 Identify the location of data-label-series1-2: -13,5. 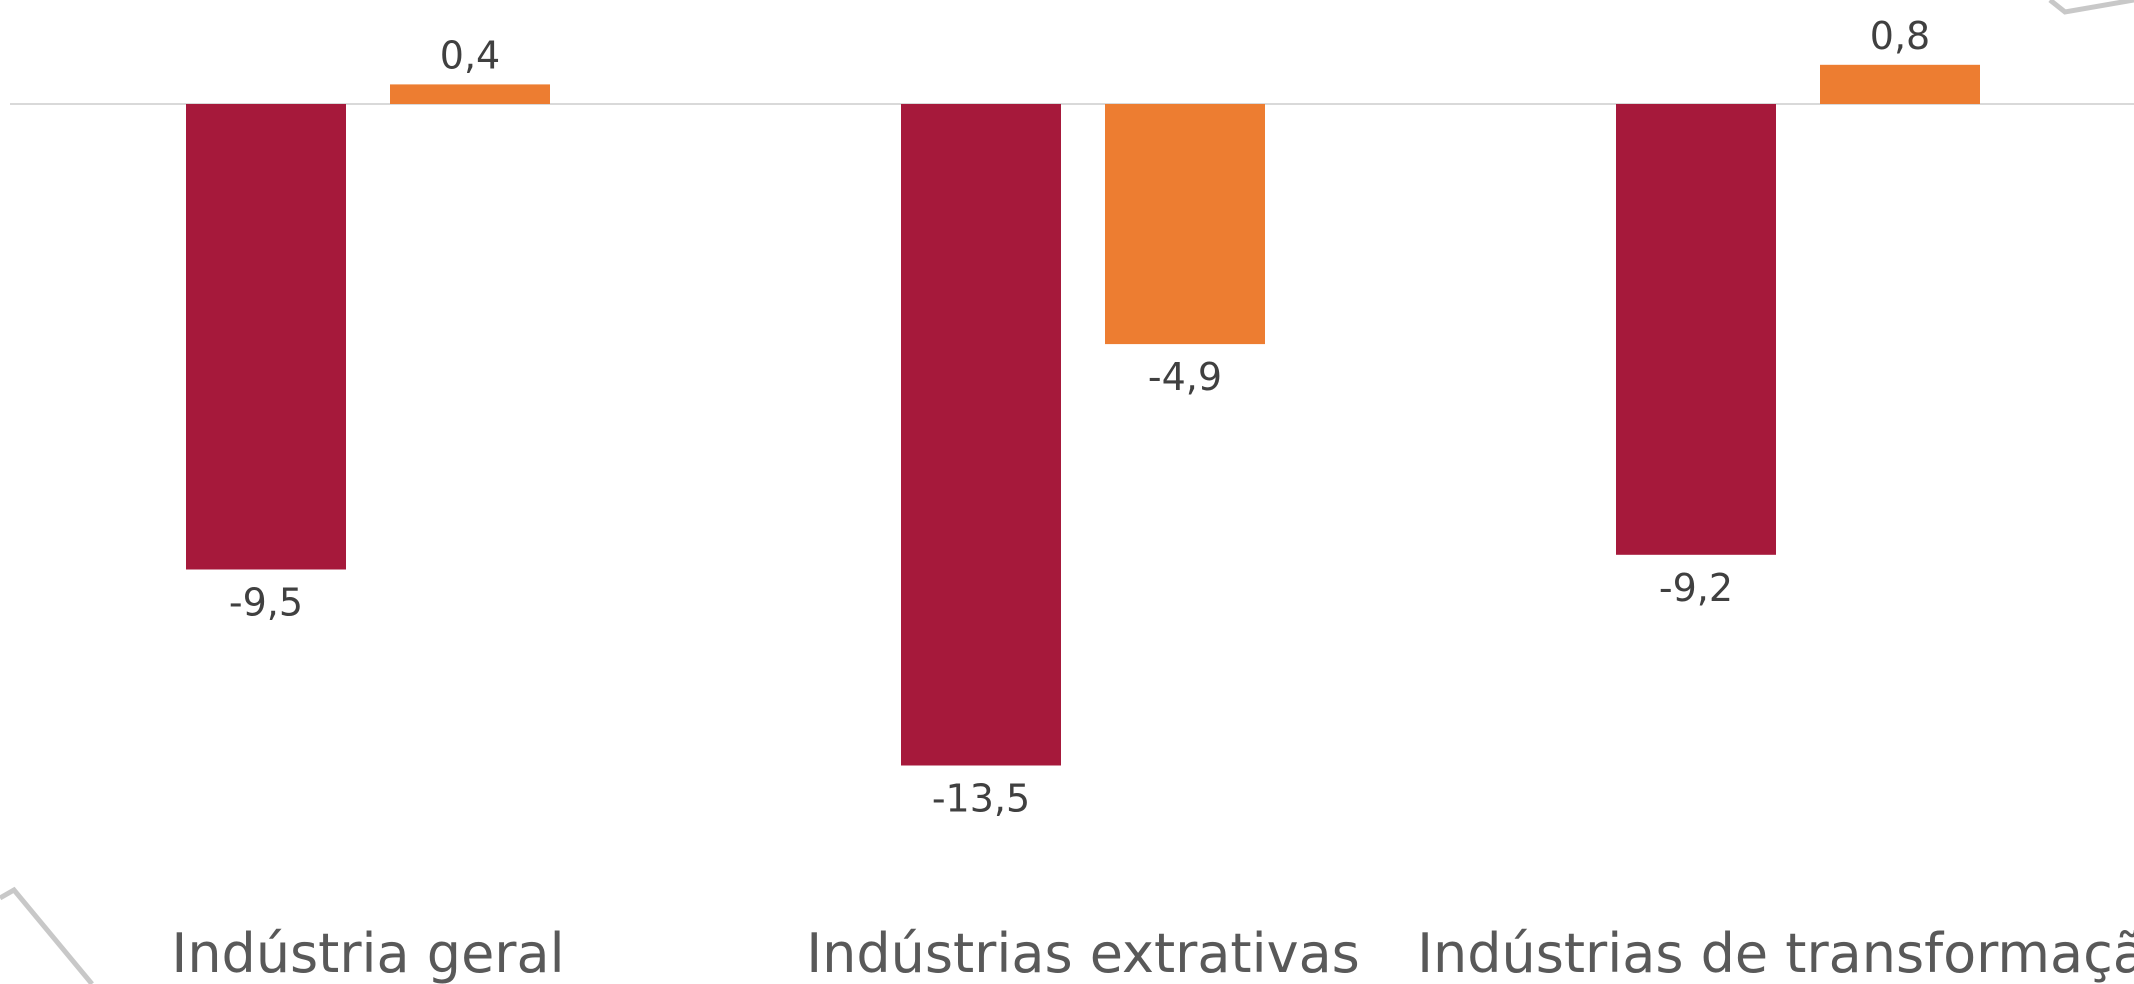
(981, 799).